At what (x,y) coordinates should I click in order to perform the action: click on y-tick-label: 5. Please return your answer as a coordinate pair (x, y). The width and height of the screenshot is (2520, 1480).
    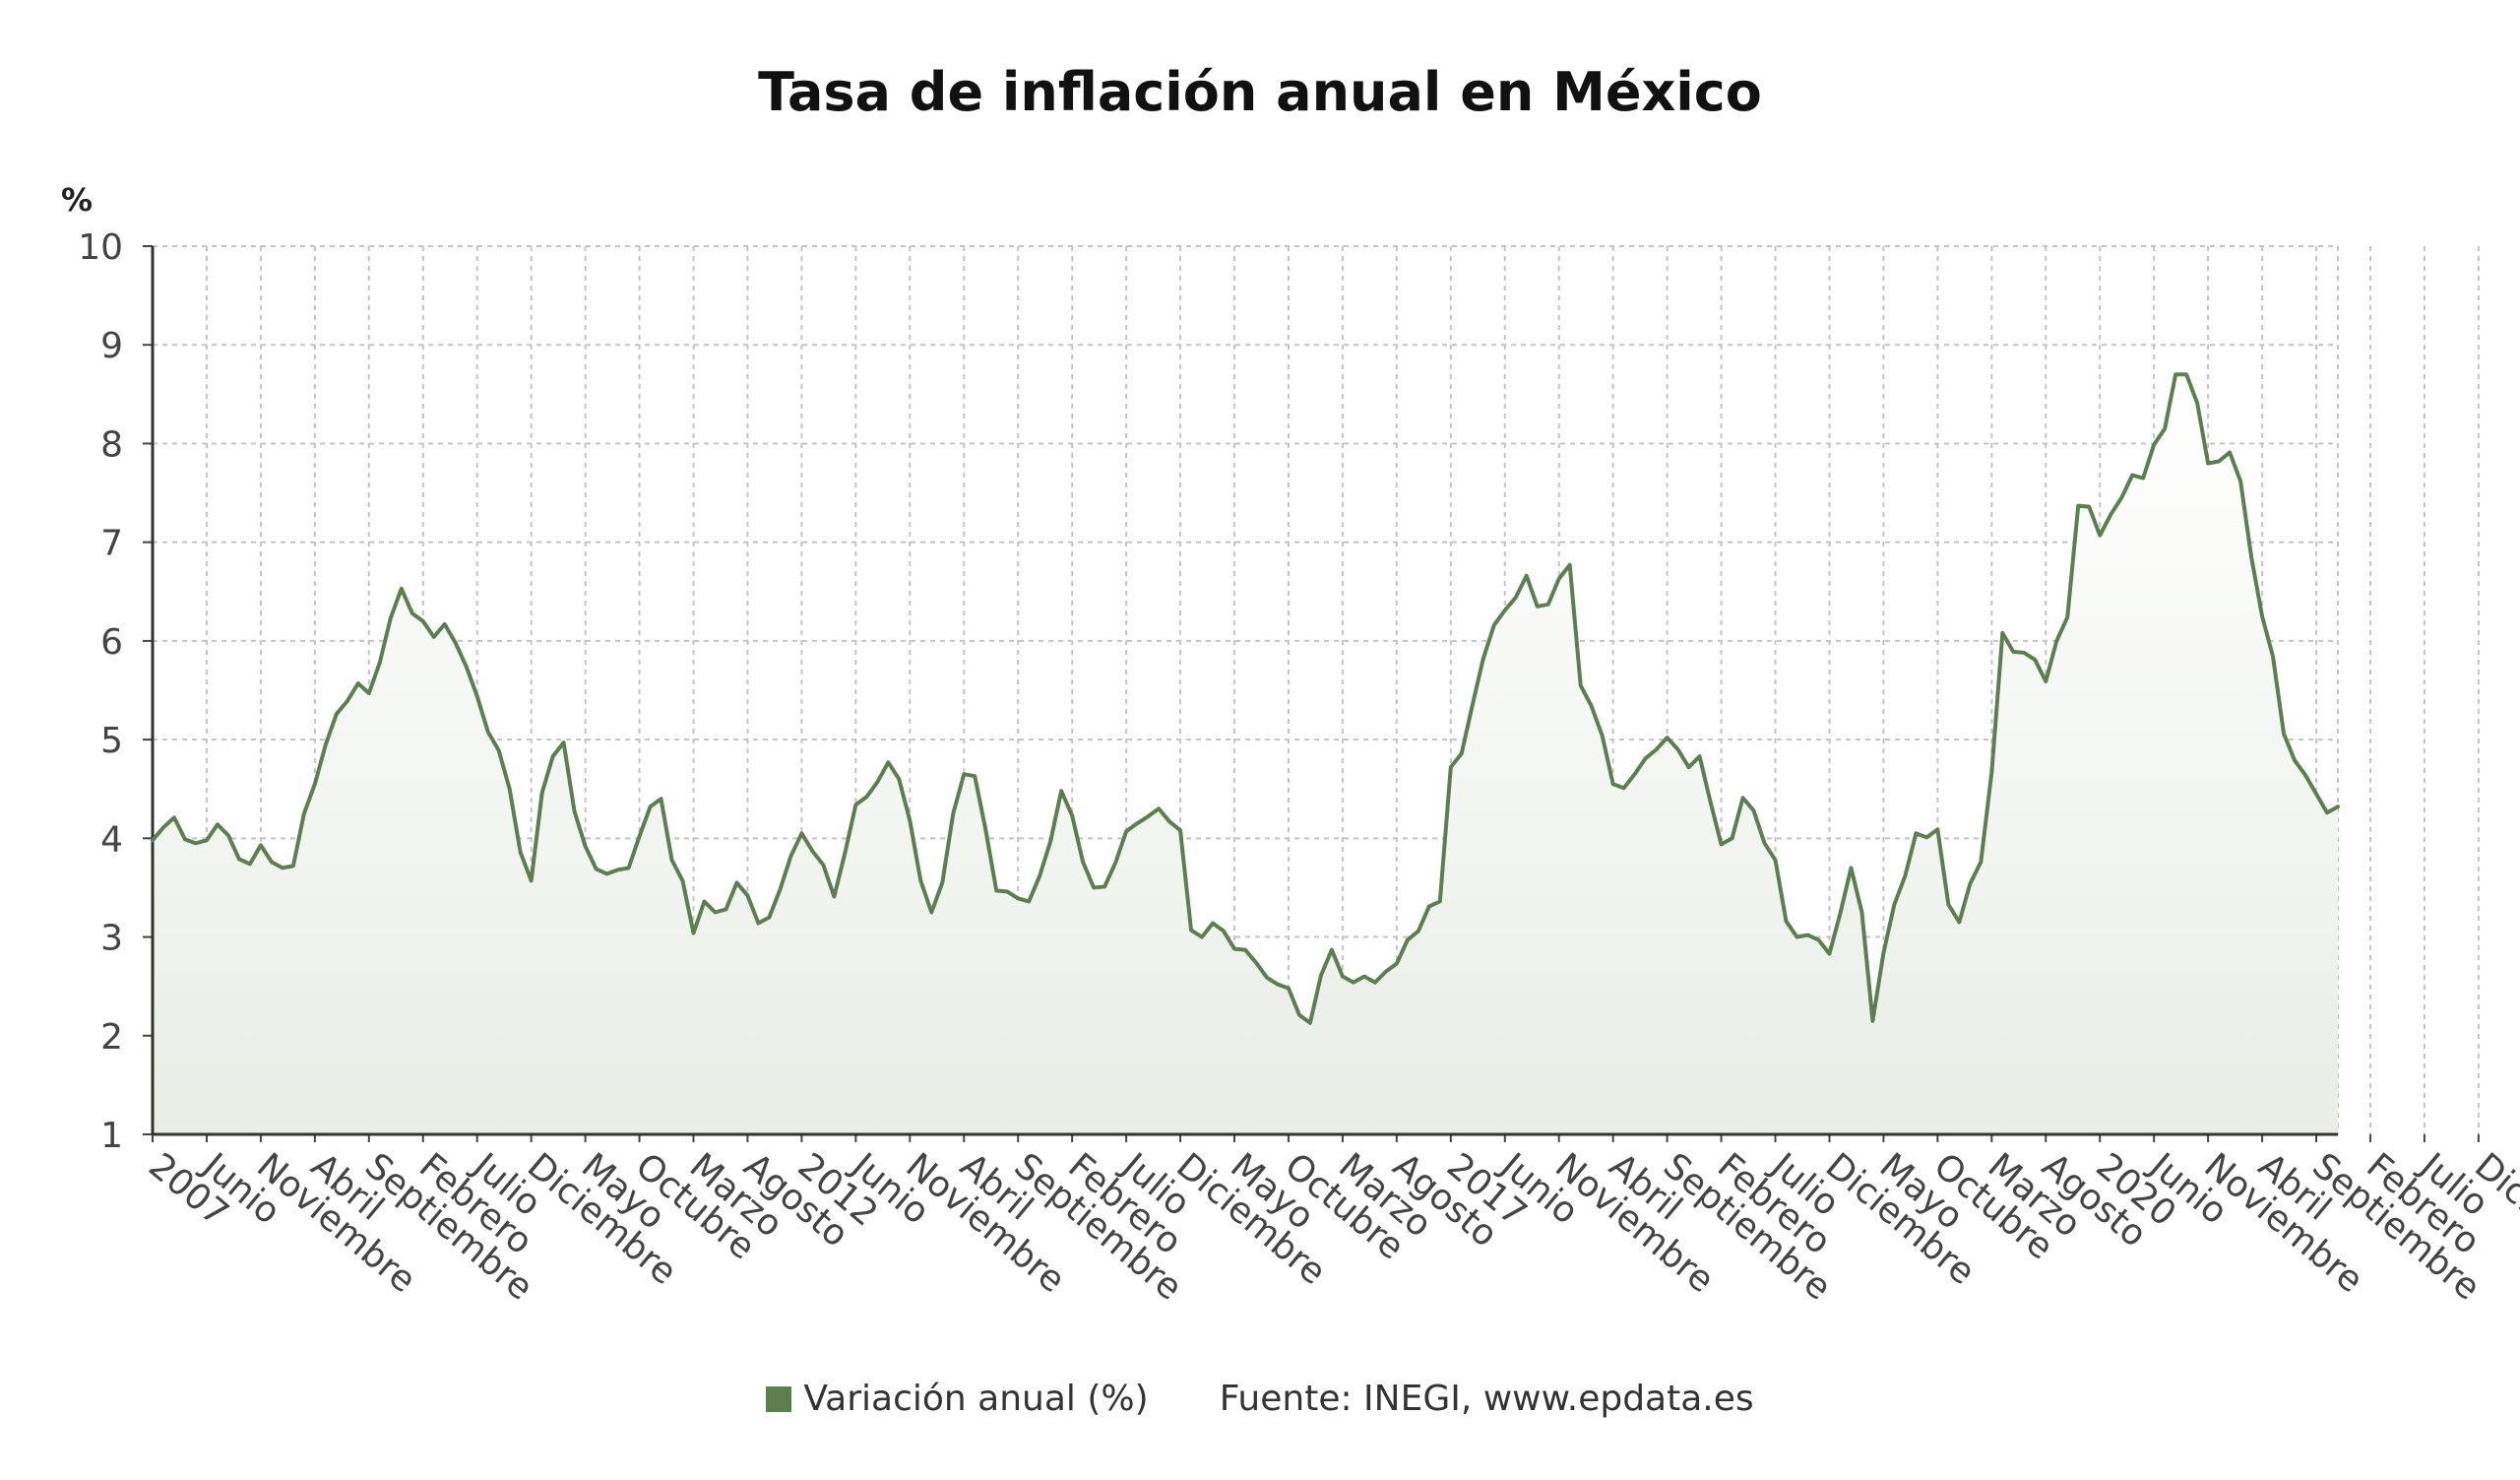
    Looking at the image, I should click on (111, 741).